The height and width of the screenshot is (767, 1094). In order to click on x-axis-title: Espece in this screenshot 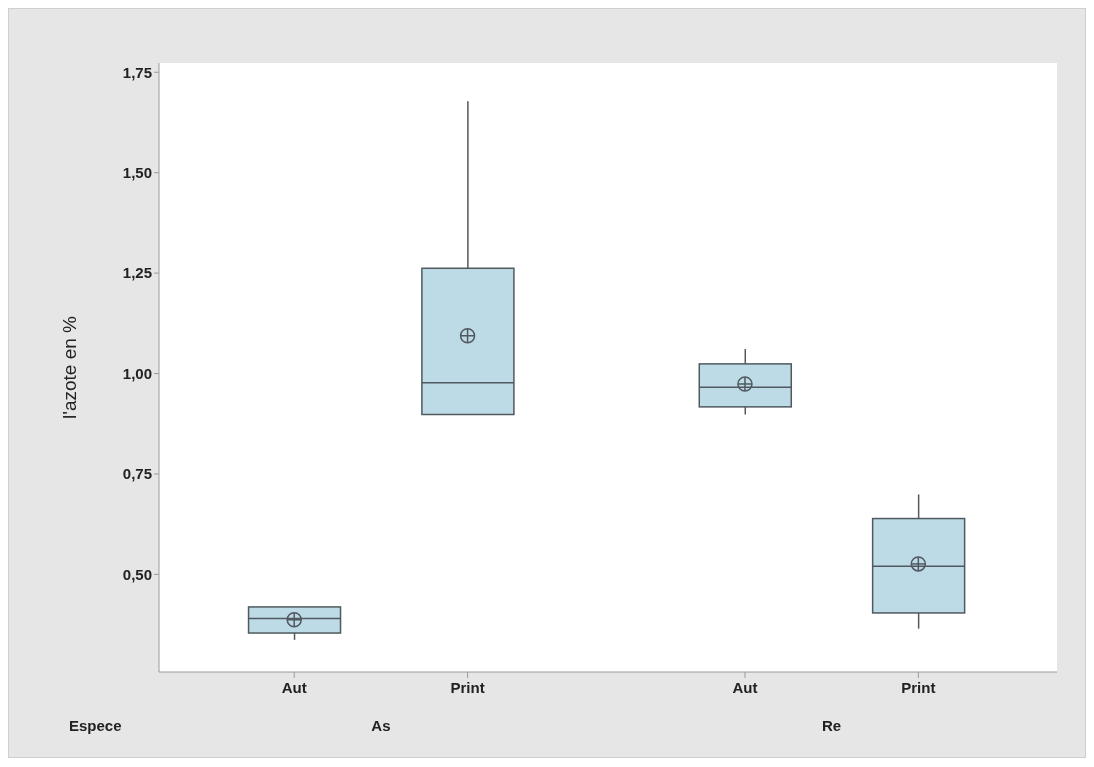, I will do `click(95, 725)`.